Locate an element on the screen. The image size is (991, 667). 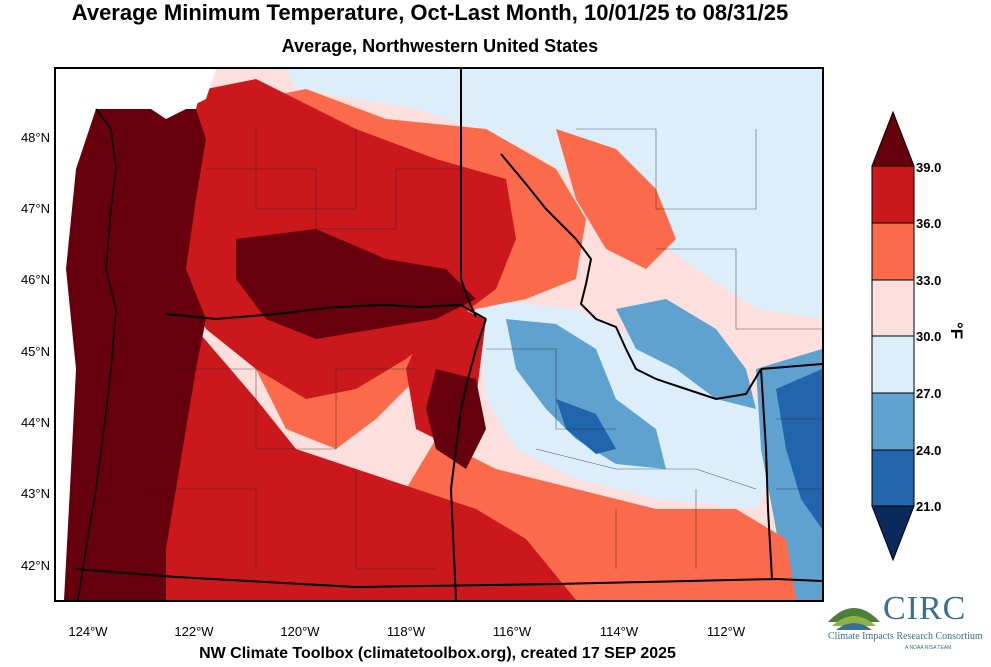
colorbar is located at coordinates (893, 336).